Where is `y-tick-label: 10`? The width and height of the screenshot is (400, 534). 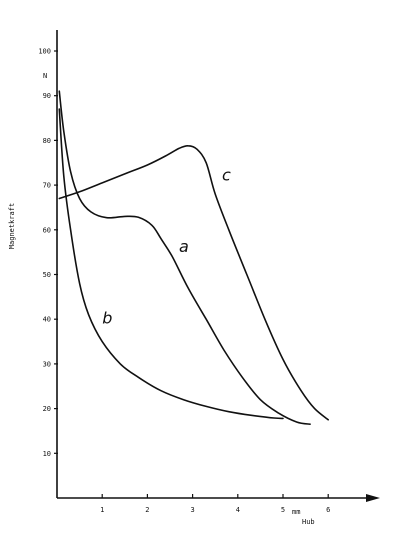 y-tick-label: 10 is located at coordinates (47, 454).